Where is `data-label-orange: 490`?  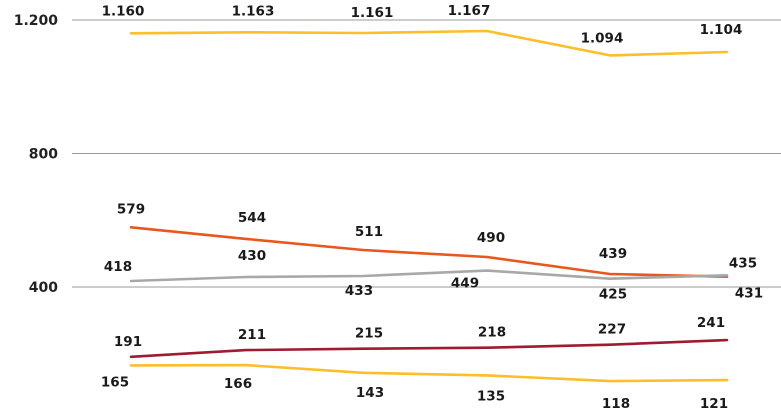
data-label-orange: 490 is located at coordinates (491, 238).